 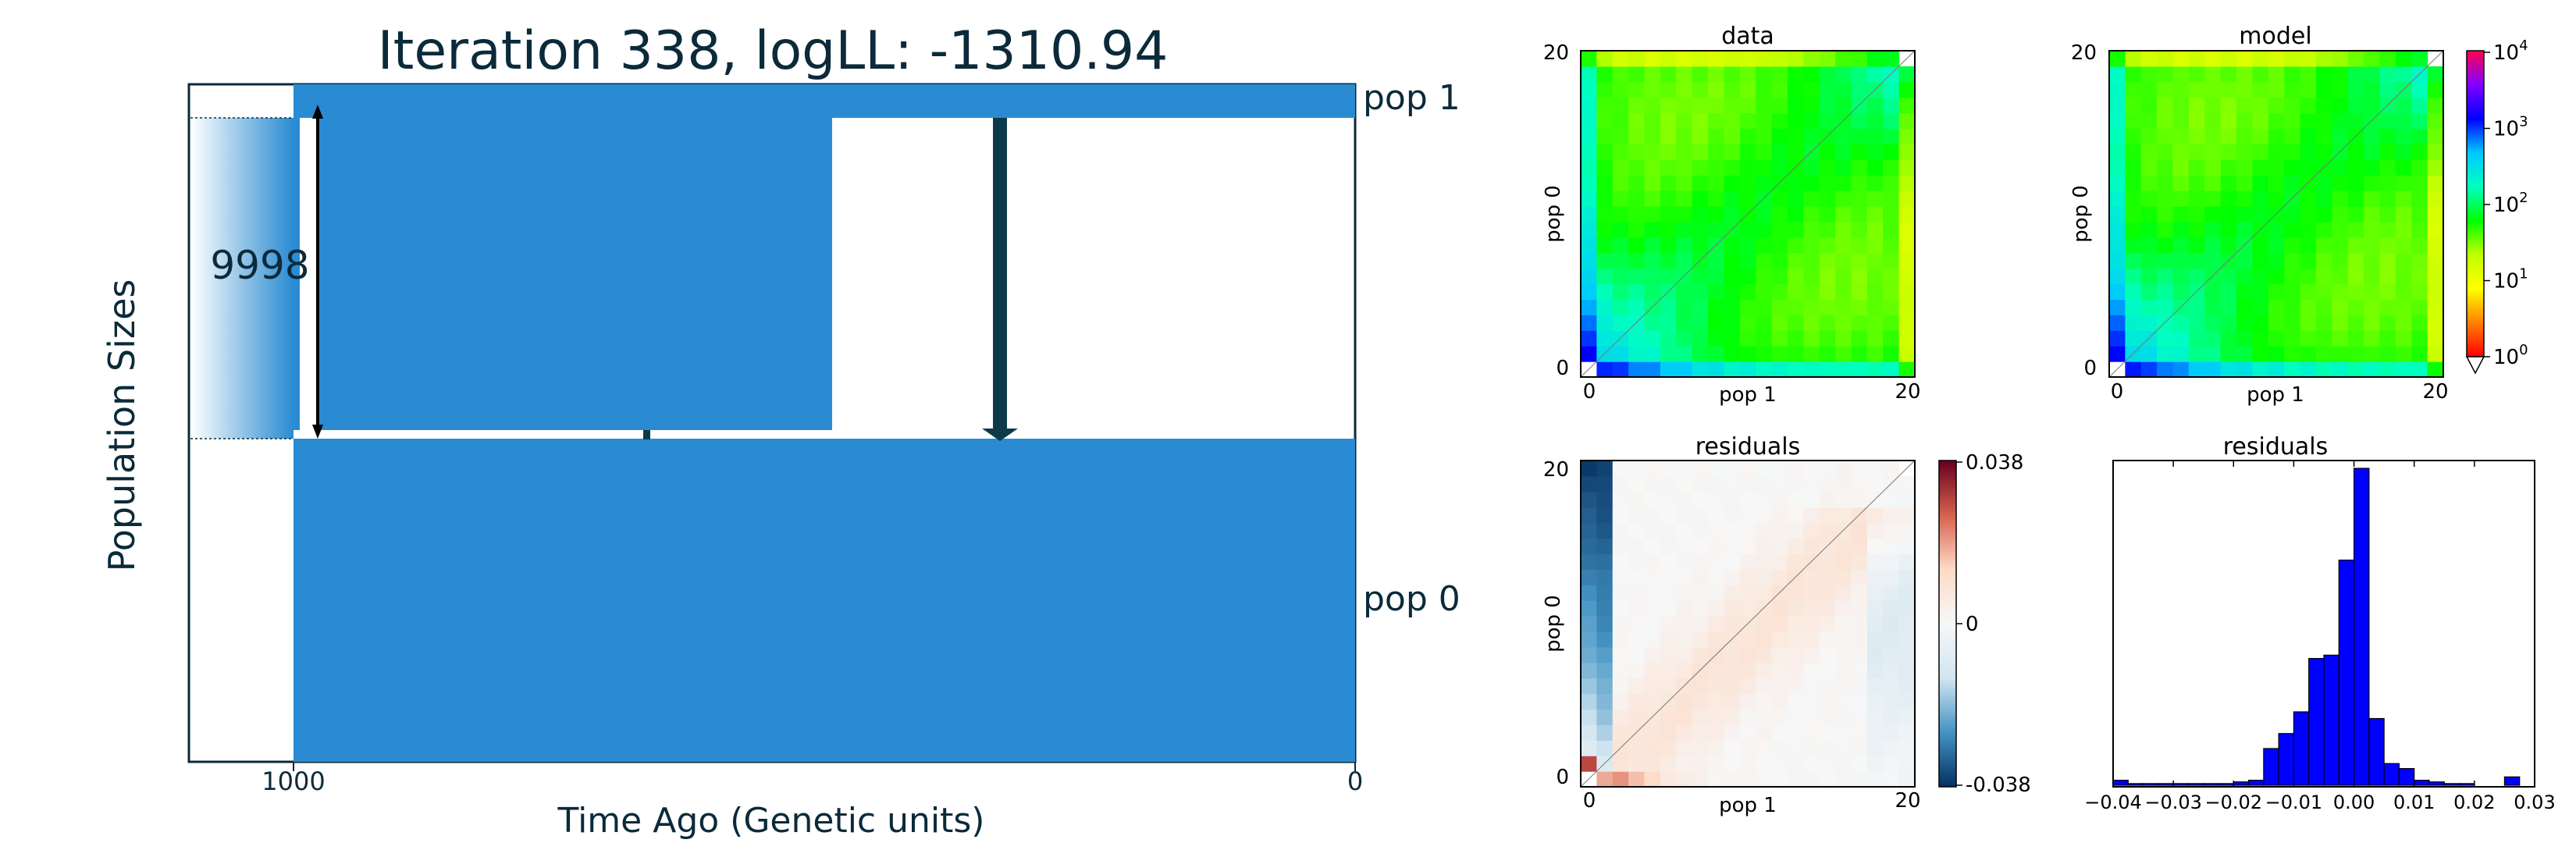 What do you see at coordinates (1412, 599) in the screenshot?
I see `pop0-label: pop 0` at bounding box center [1412, 599].